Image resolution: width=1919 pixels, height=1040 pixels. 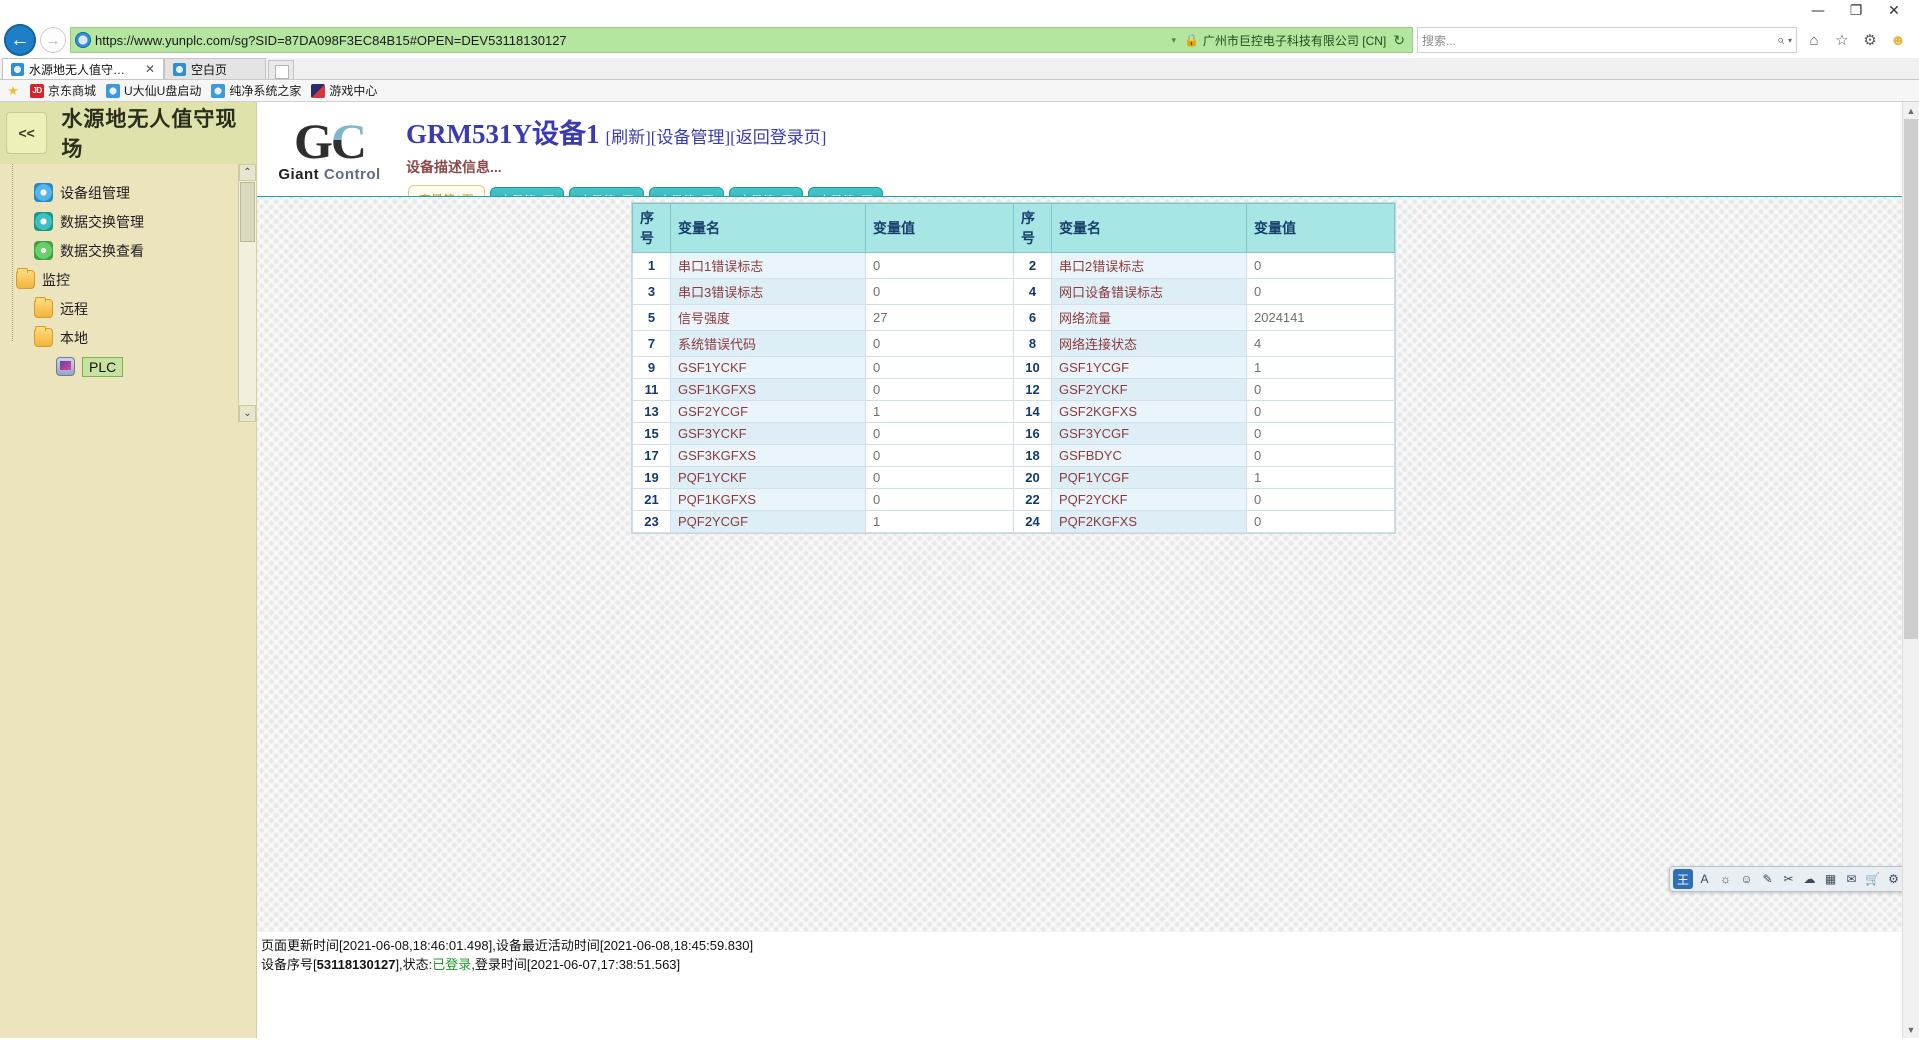 What do you see at coordinates (1911, 1029) in the screenshot?
I see `page-scroll-down-icon: ▼` at bounding box center [1911, 1029].